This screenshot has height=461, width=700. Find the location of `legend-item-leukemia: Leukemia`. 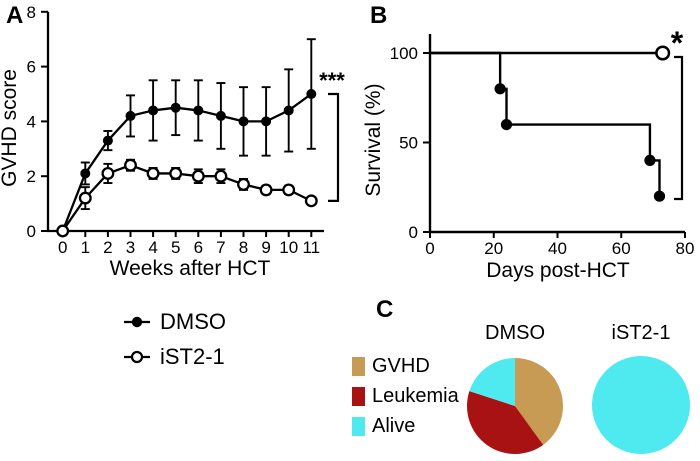

legend-item-leukemia: Leukemia is located at coordinates (405, 396).